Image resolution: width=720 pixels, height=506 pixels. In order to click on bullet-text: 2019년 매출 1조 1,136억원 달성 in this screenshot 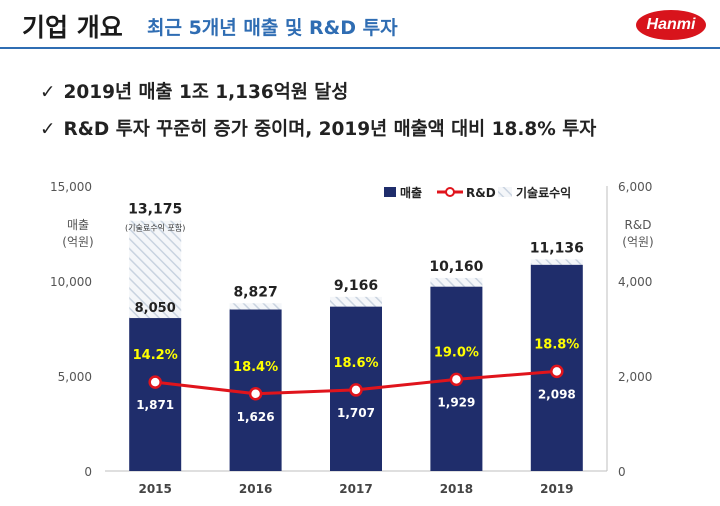, I will do `click(206, 92)`.